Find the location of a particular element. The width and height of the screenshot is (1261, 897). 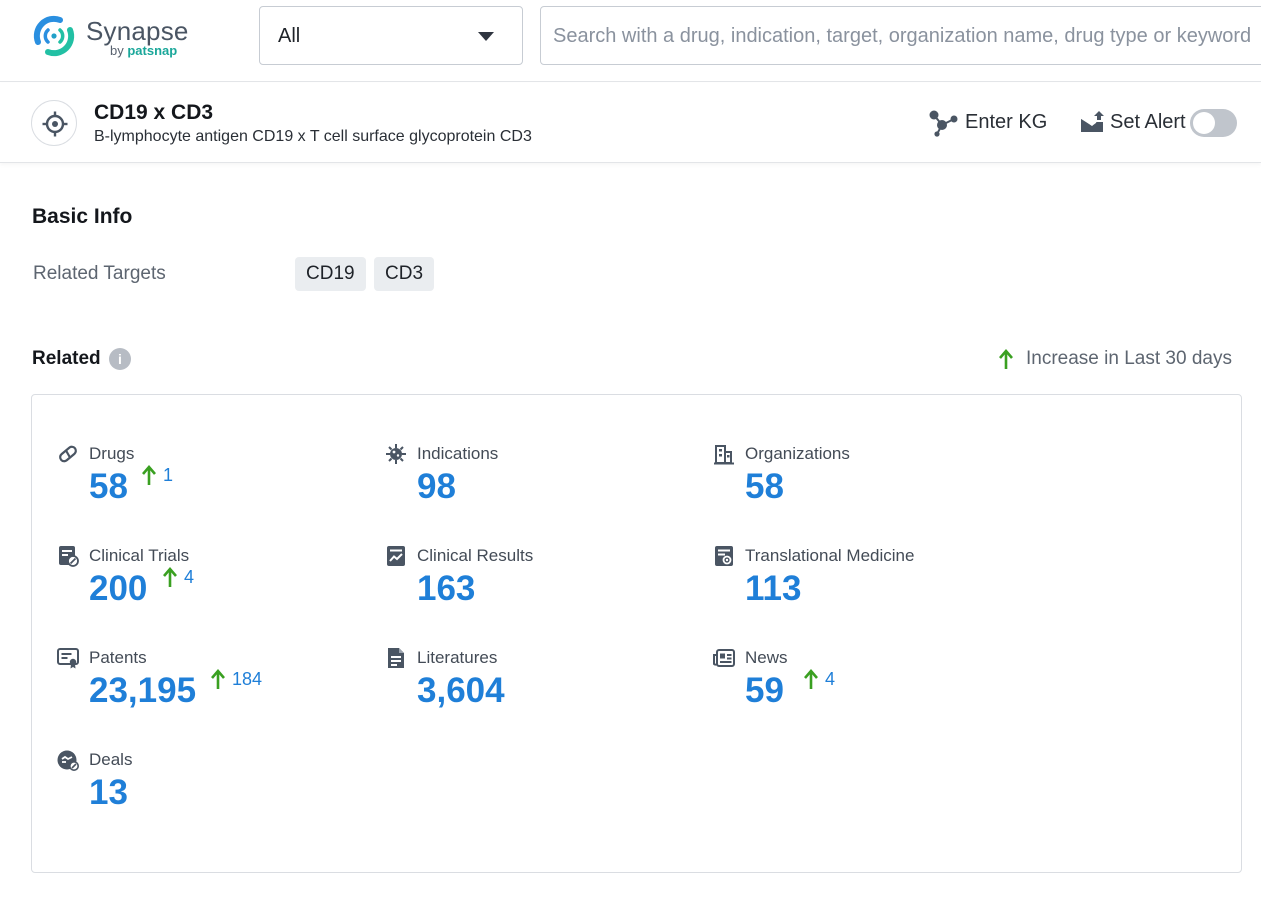

pill-icon is located at coordinates (68, 454).